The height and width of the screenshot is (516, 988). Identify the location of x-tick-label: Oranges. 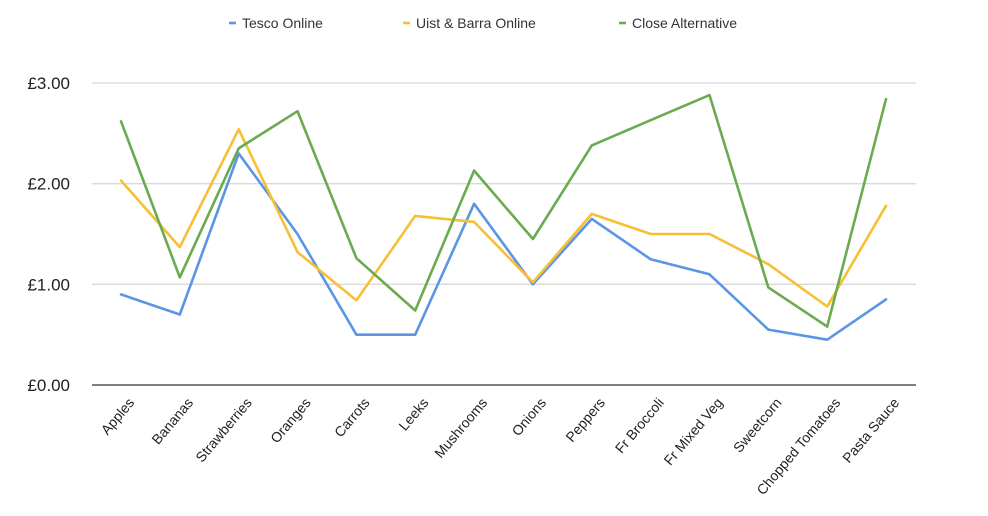
(290, 420).